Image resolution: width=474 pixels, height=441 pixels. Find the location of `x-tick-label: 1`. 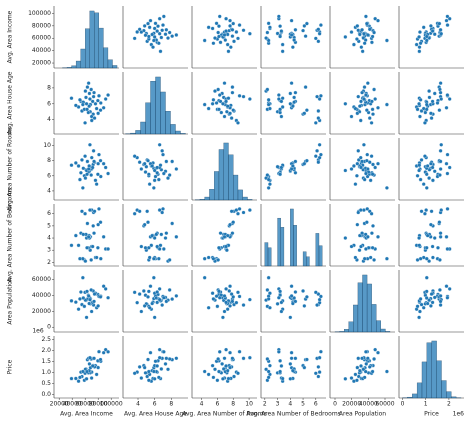

x-tick-label: 1 is located at coordinates (426, 404).